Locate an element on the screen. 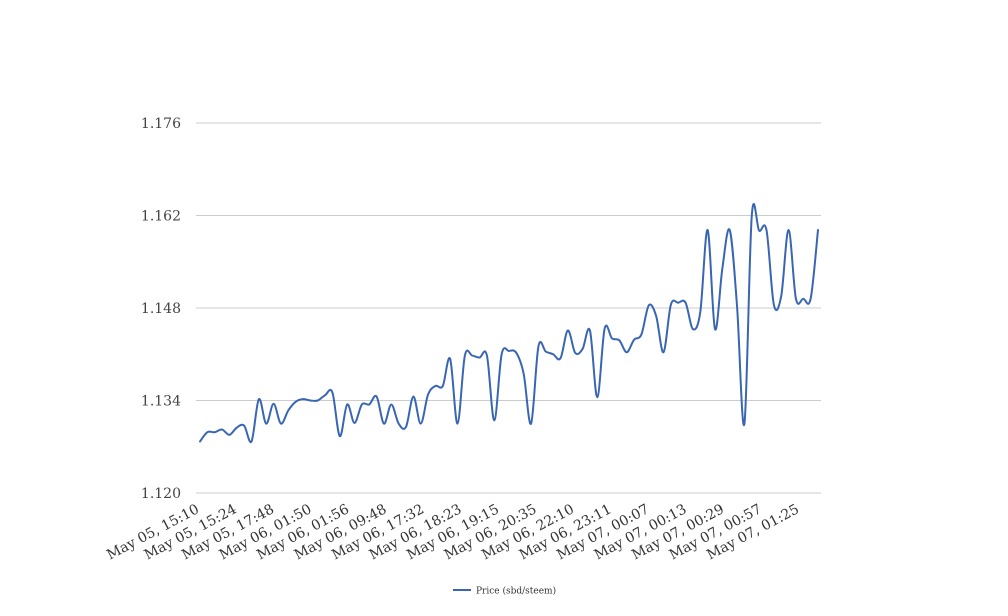 Image resolution: width=1008 pixels, height=616 pixels. y-tick-label: 1.134 is located at coordinates (161, 402).